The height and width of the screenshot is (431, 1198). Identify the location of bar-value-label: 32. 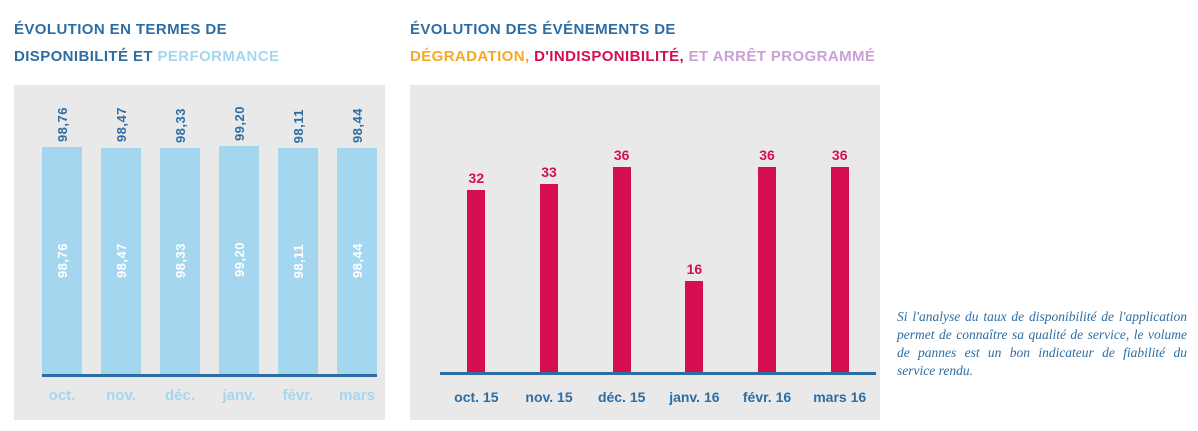
(476, 177).